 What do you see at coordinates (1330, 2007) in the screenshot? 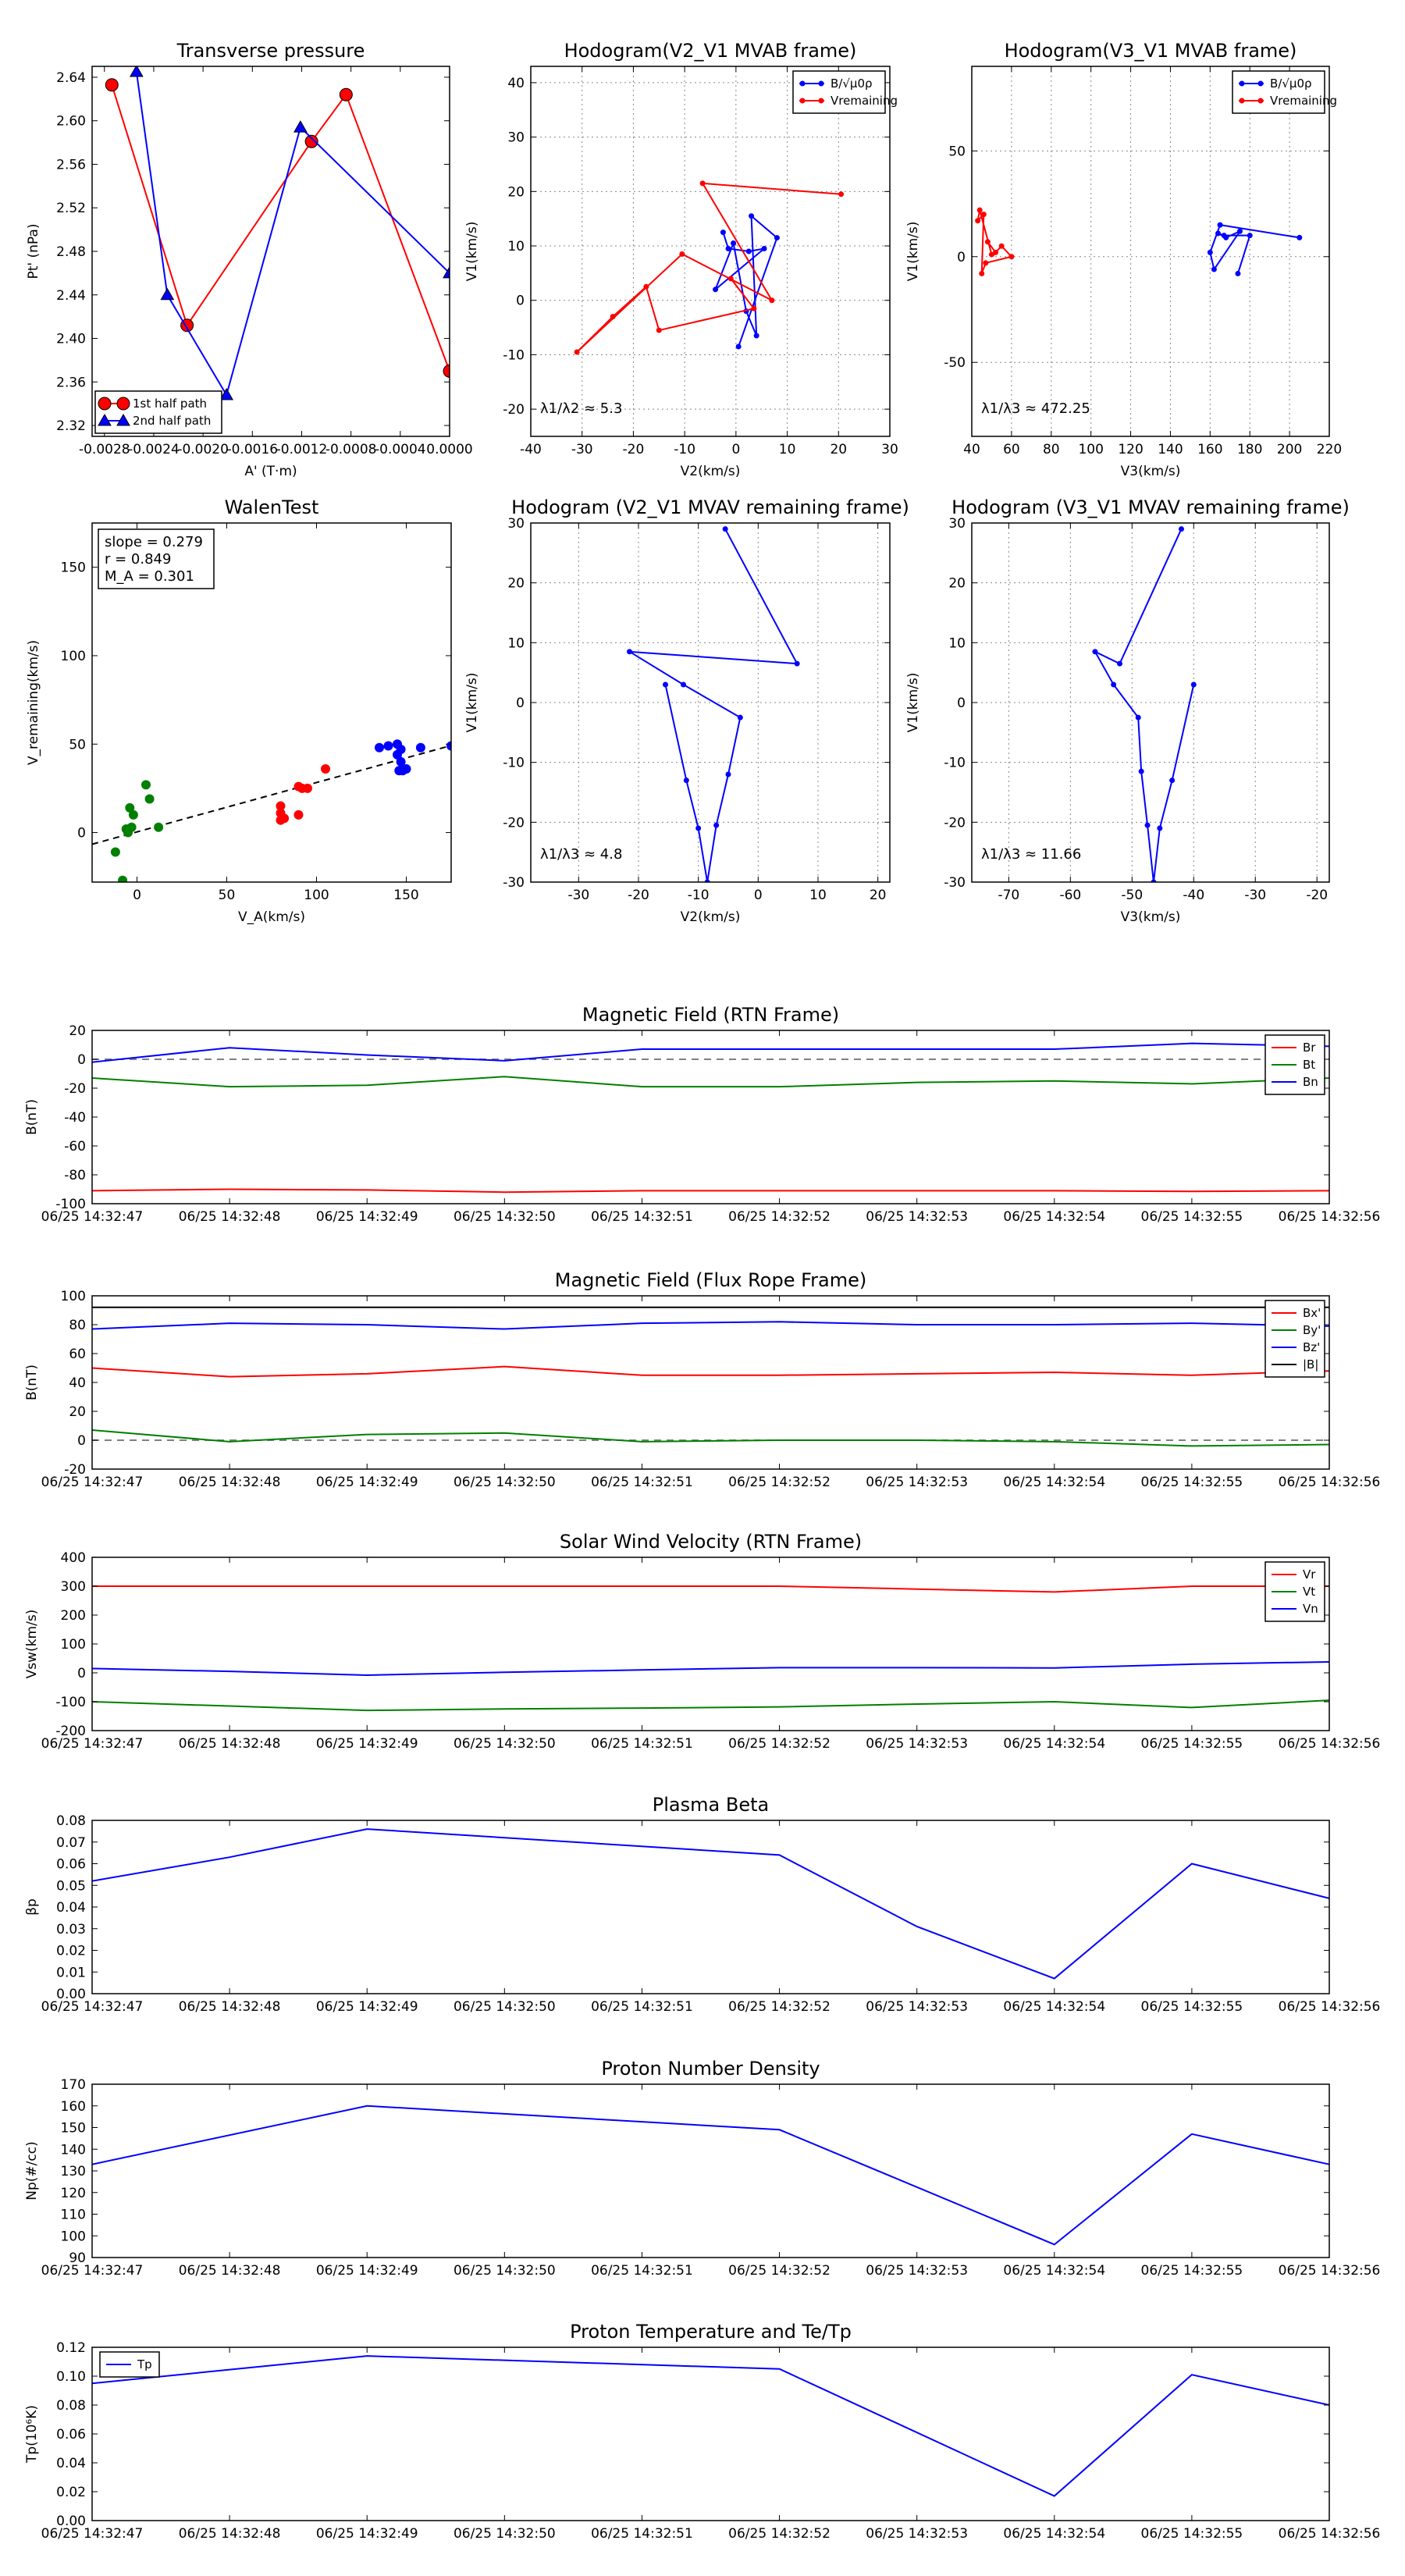
I see `x-tick-label: 06/25 14:32:56` at bounding box center [1330, 2007].